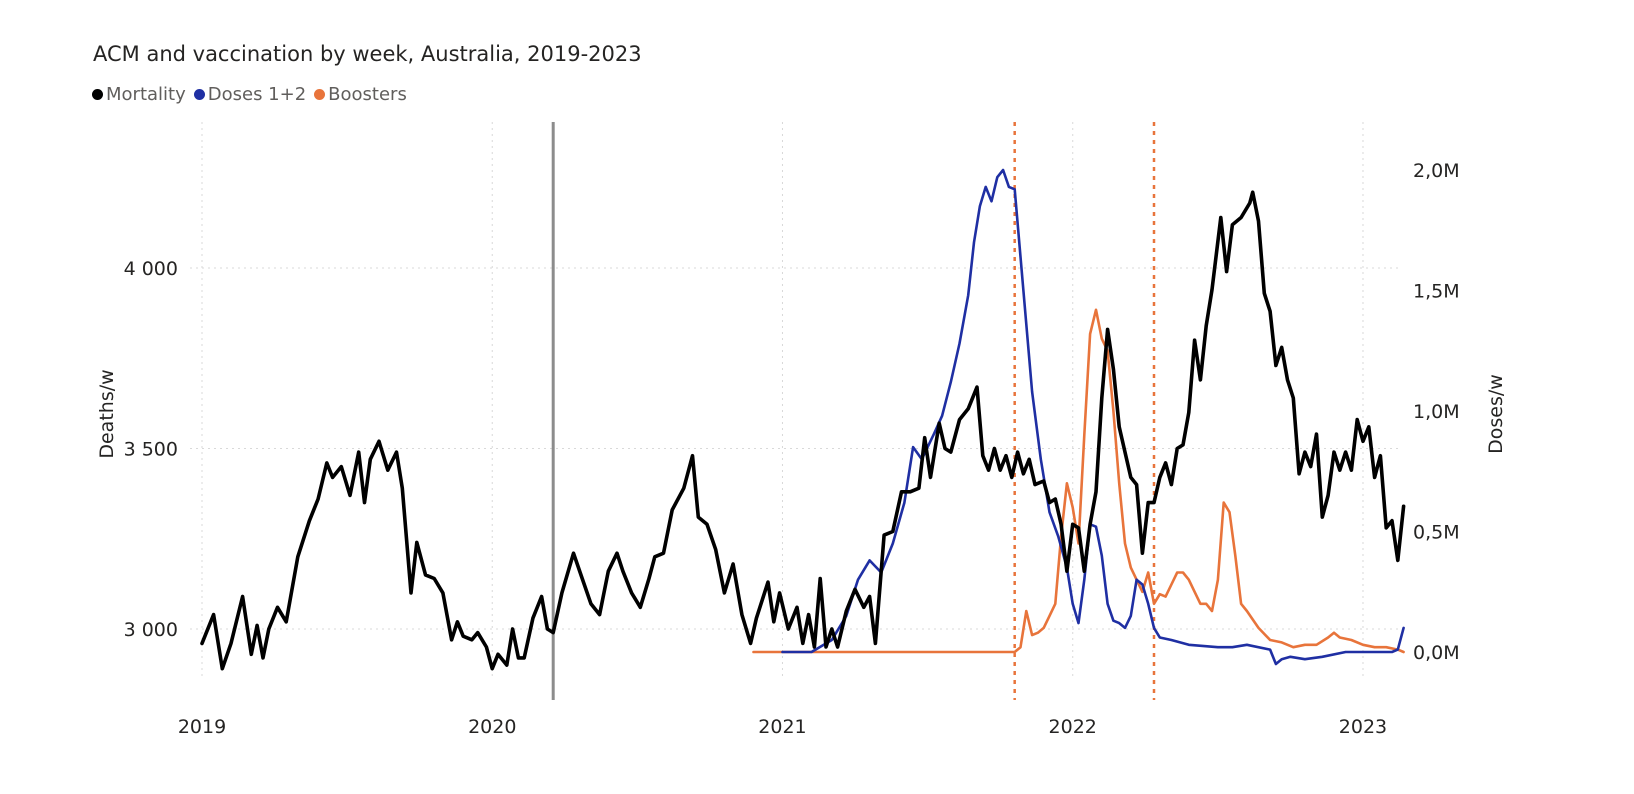 The image size is (1634, 794). I want to click on legend-item-boosters: Boosters, so click(360, 94).